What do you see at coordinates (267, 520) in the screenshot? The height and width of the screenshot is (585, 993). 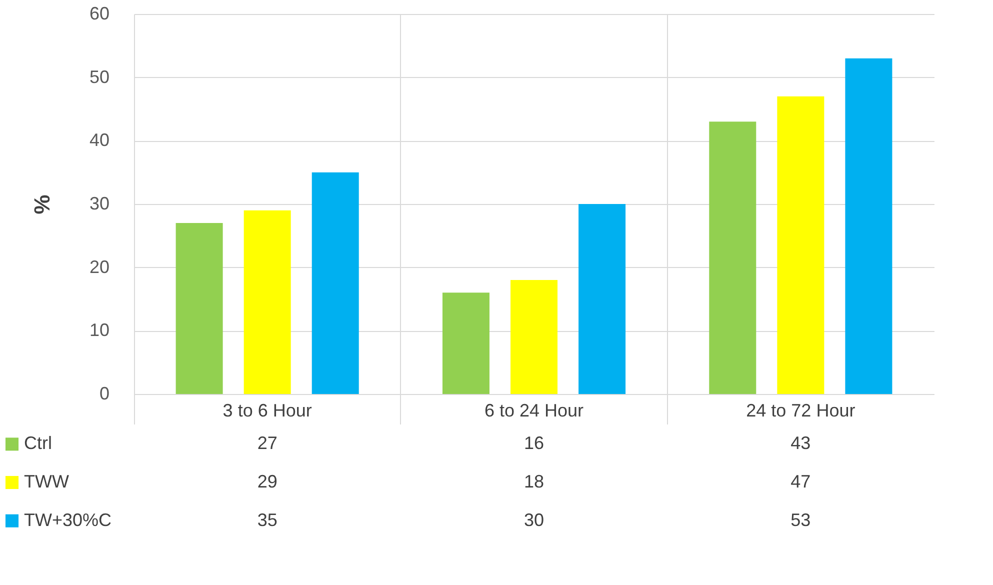 I see `data-label: 35` at bounding box center [267, 520].